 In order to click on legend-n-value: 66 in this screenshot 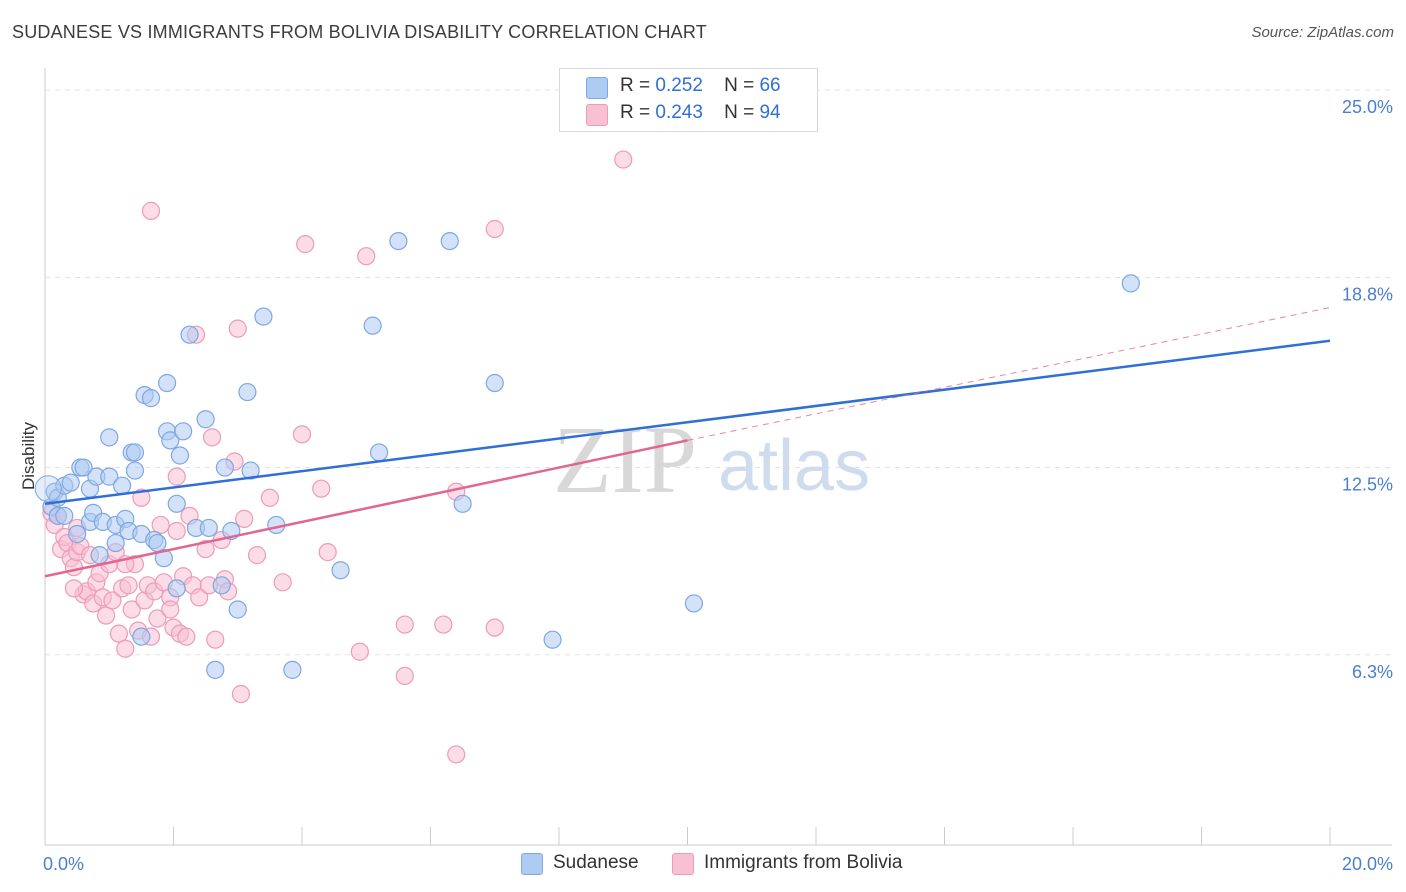, I will do `click(770, 85)`.